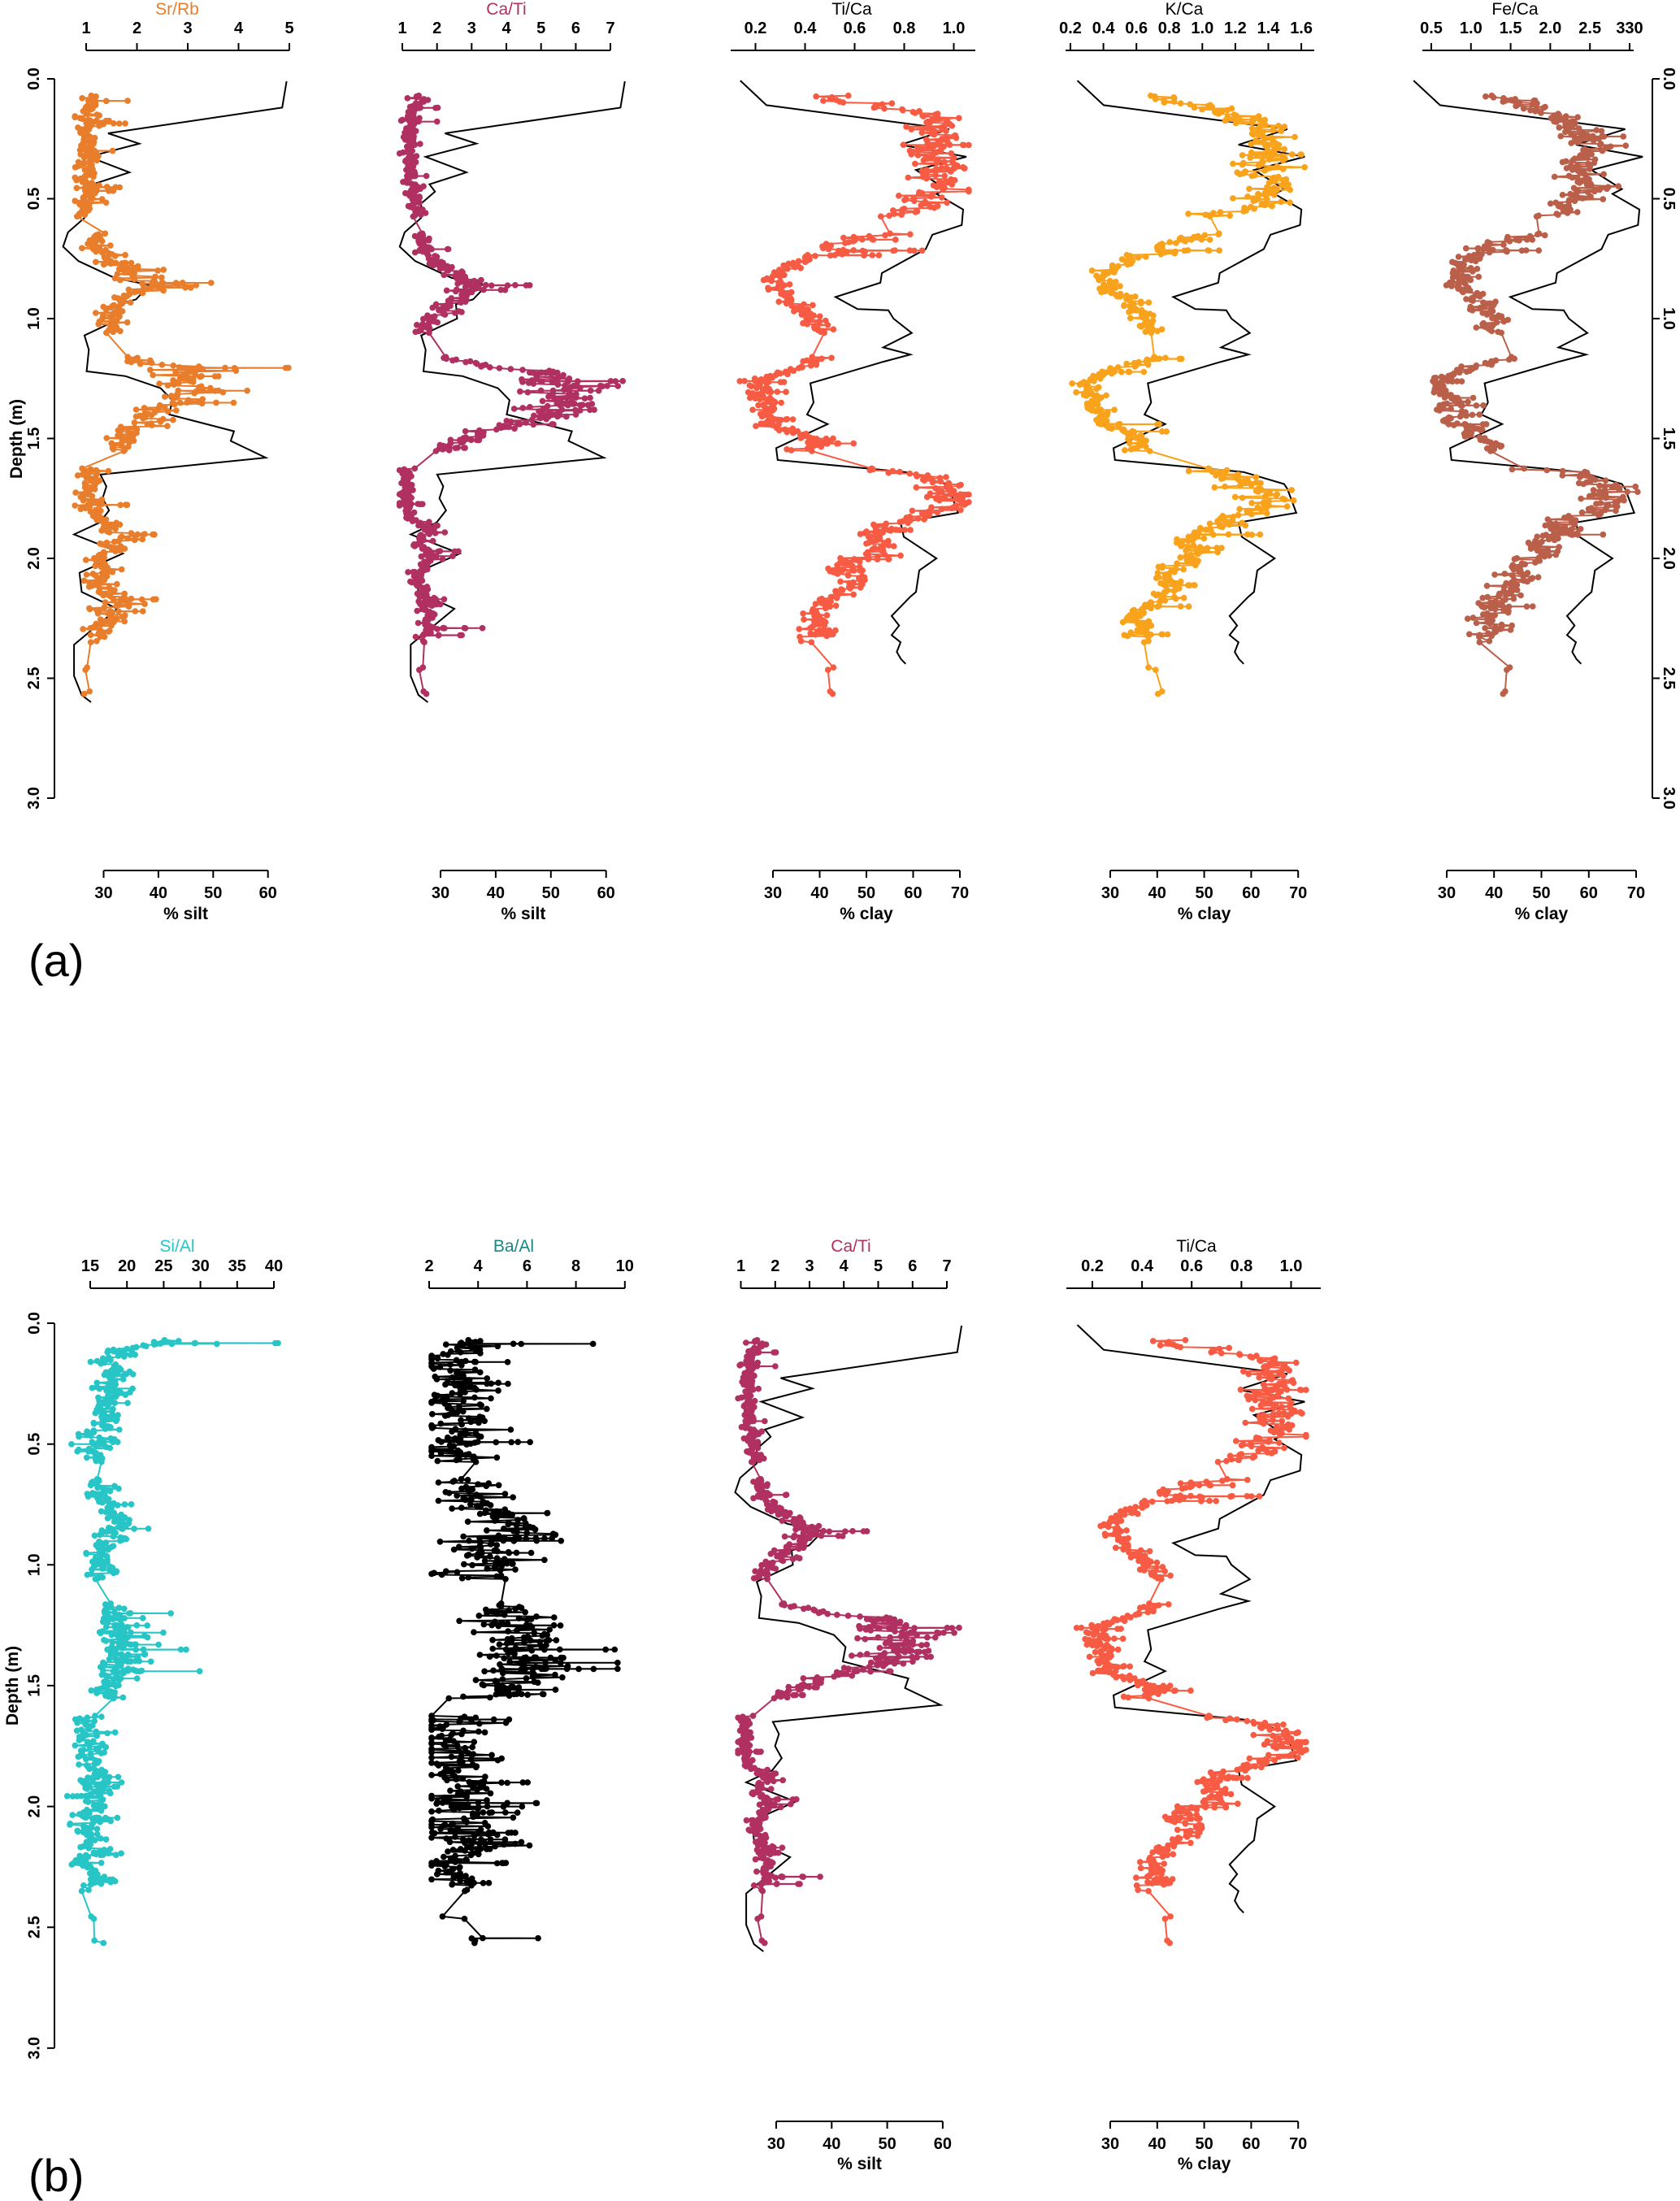 Image resolution: width=1680 pixels, height=2201 pixels. I want to click on svg-text: 8, so click(575, 1266).